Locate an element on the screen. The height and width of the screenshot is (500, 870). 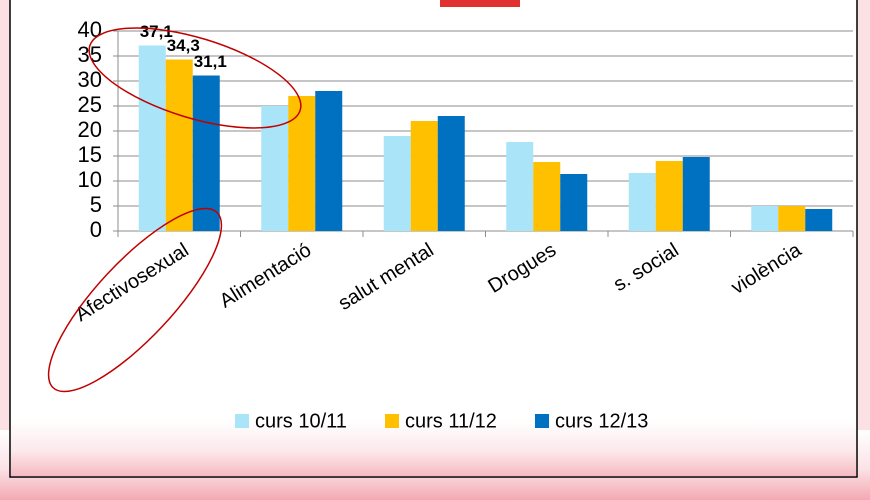
y-tick-label: 30 is located at coordinates (90, 79).